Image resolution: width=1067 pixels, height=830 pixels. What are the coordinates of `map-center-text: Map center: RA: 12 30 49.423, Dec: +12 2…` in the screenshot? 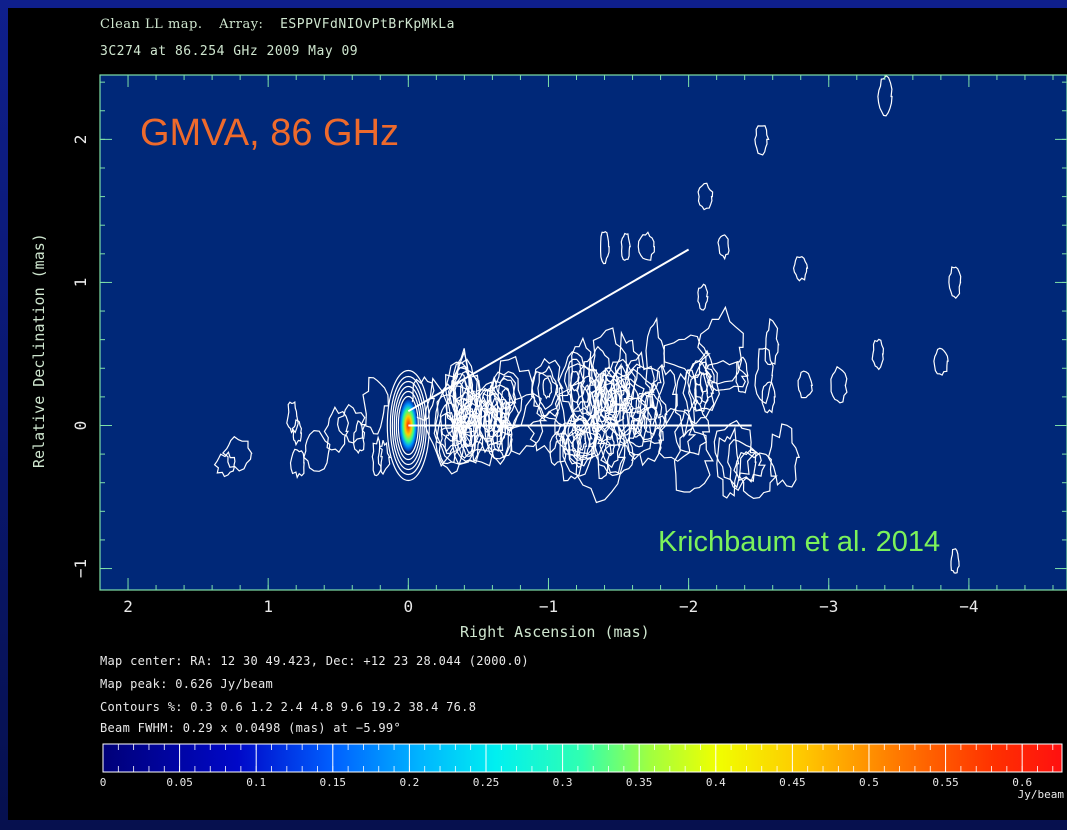 It's located at (314, 661).